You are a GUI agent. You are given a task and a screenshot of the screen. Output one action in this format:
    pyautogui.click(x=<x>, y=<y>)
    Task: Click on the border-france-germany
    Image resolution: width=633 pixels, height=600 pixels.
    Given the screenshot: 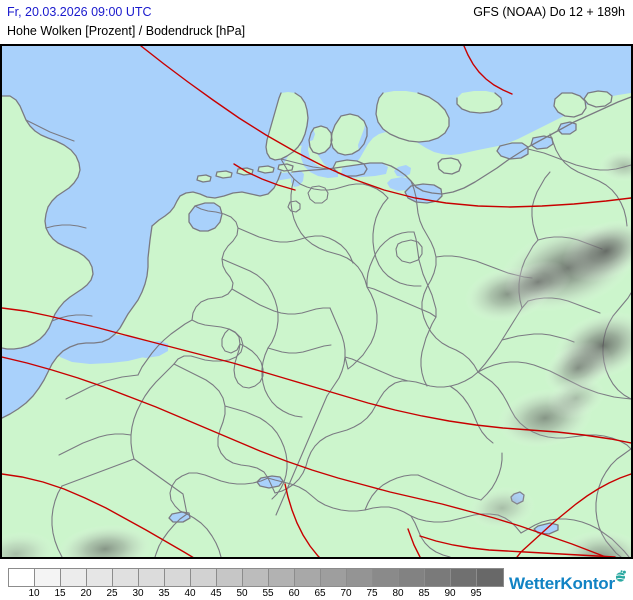 What is the action you would take?
    pyautogui.click(x=221, y=421)
    